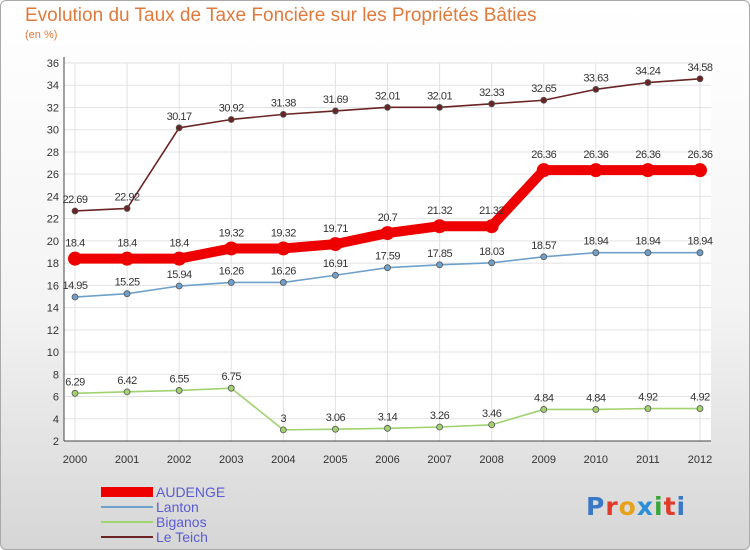 This screenshot has height=550, width=750. Describe the element at coordinates (627, 506) in the screenshot. I see `logo-letter: o` at that location.